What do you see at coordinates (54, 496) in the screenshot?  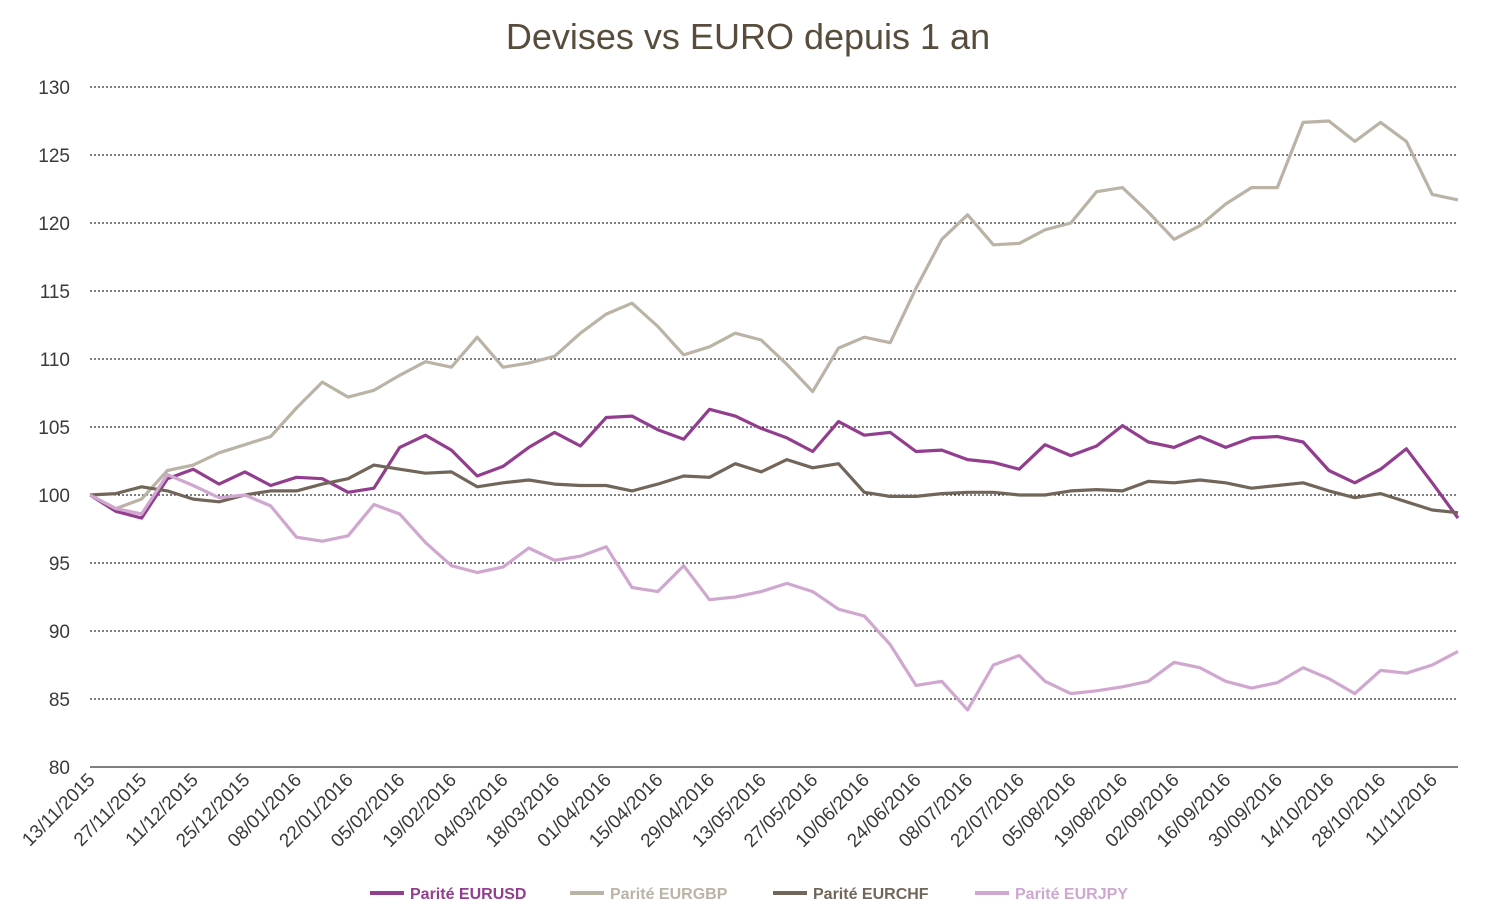 I see `y-tick-label: 100` at bounding box center [54, 496].